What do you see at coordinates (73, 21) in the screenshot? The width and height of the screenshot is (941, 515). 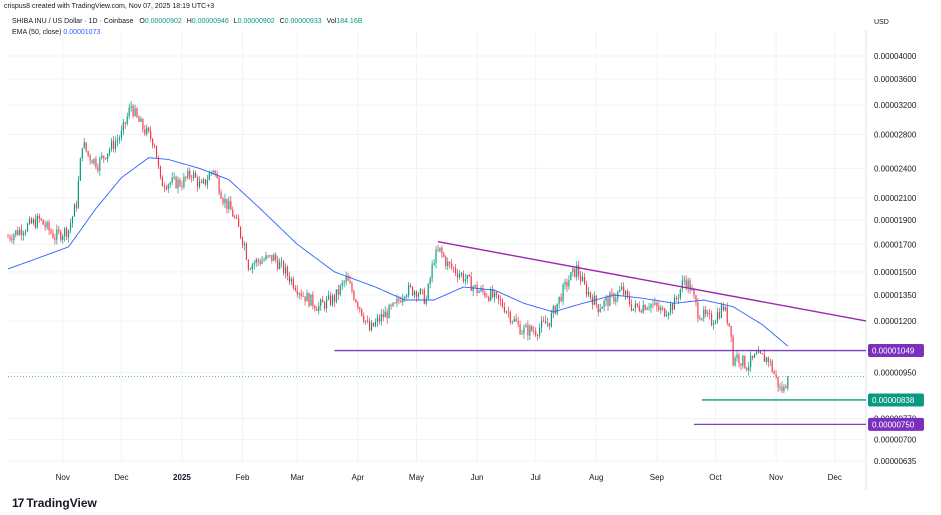 I see `symbol-name: SHIBA INU / US Dollar · 1D · Coinbase` at bounding box center [73, 21].